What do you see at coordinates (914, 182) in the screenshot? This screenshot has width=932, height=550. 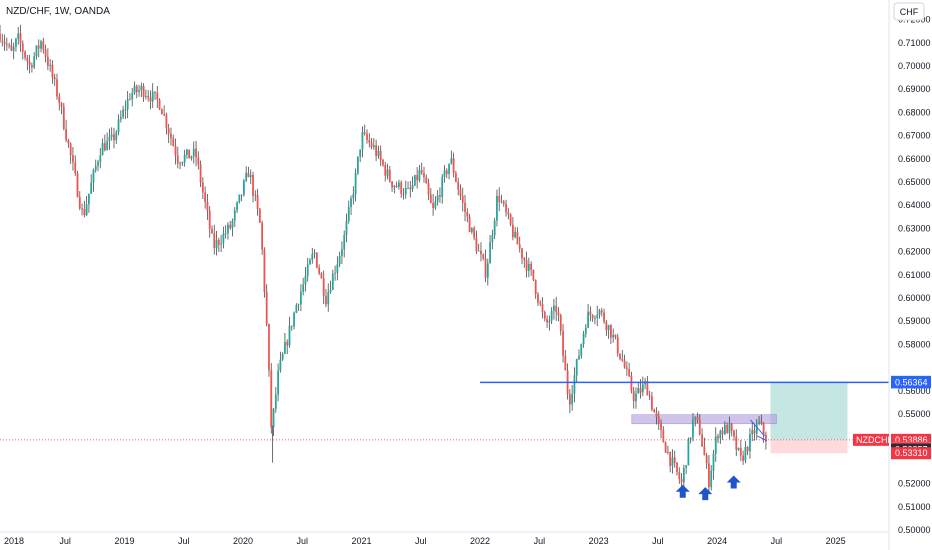 I see `y-tick-label: 0.65000` at bounding box center [914, 182].